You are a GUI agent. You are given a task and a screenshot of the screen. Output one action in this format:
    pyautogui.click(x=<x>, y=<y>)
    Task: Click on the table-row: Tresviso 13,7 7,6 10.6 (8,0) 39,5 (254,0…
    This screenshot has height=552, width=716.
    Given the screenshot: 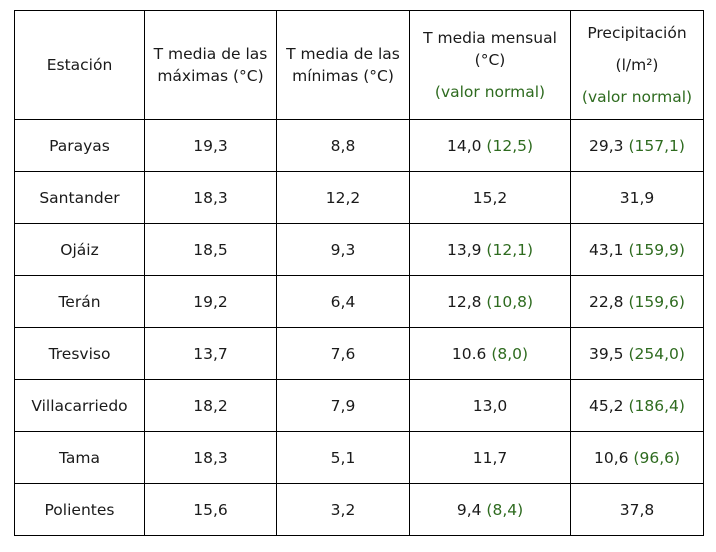 What is the action you would take?
    pyautogui.click(x=359, y=353)
    